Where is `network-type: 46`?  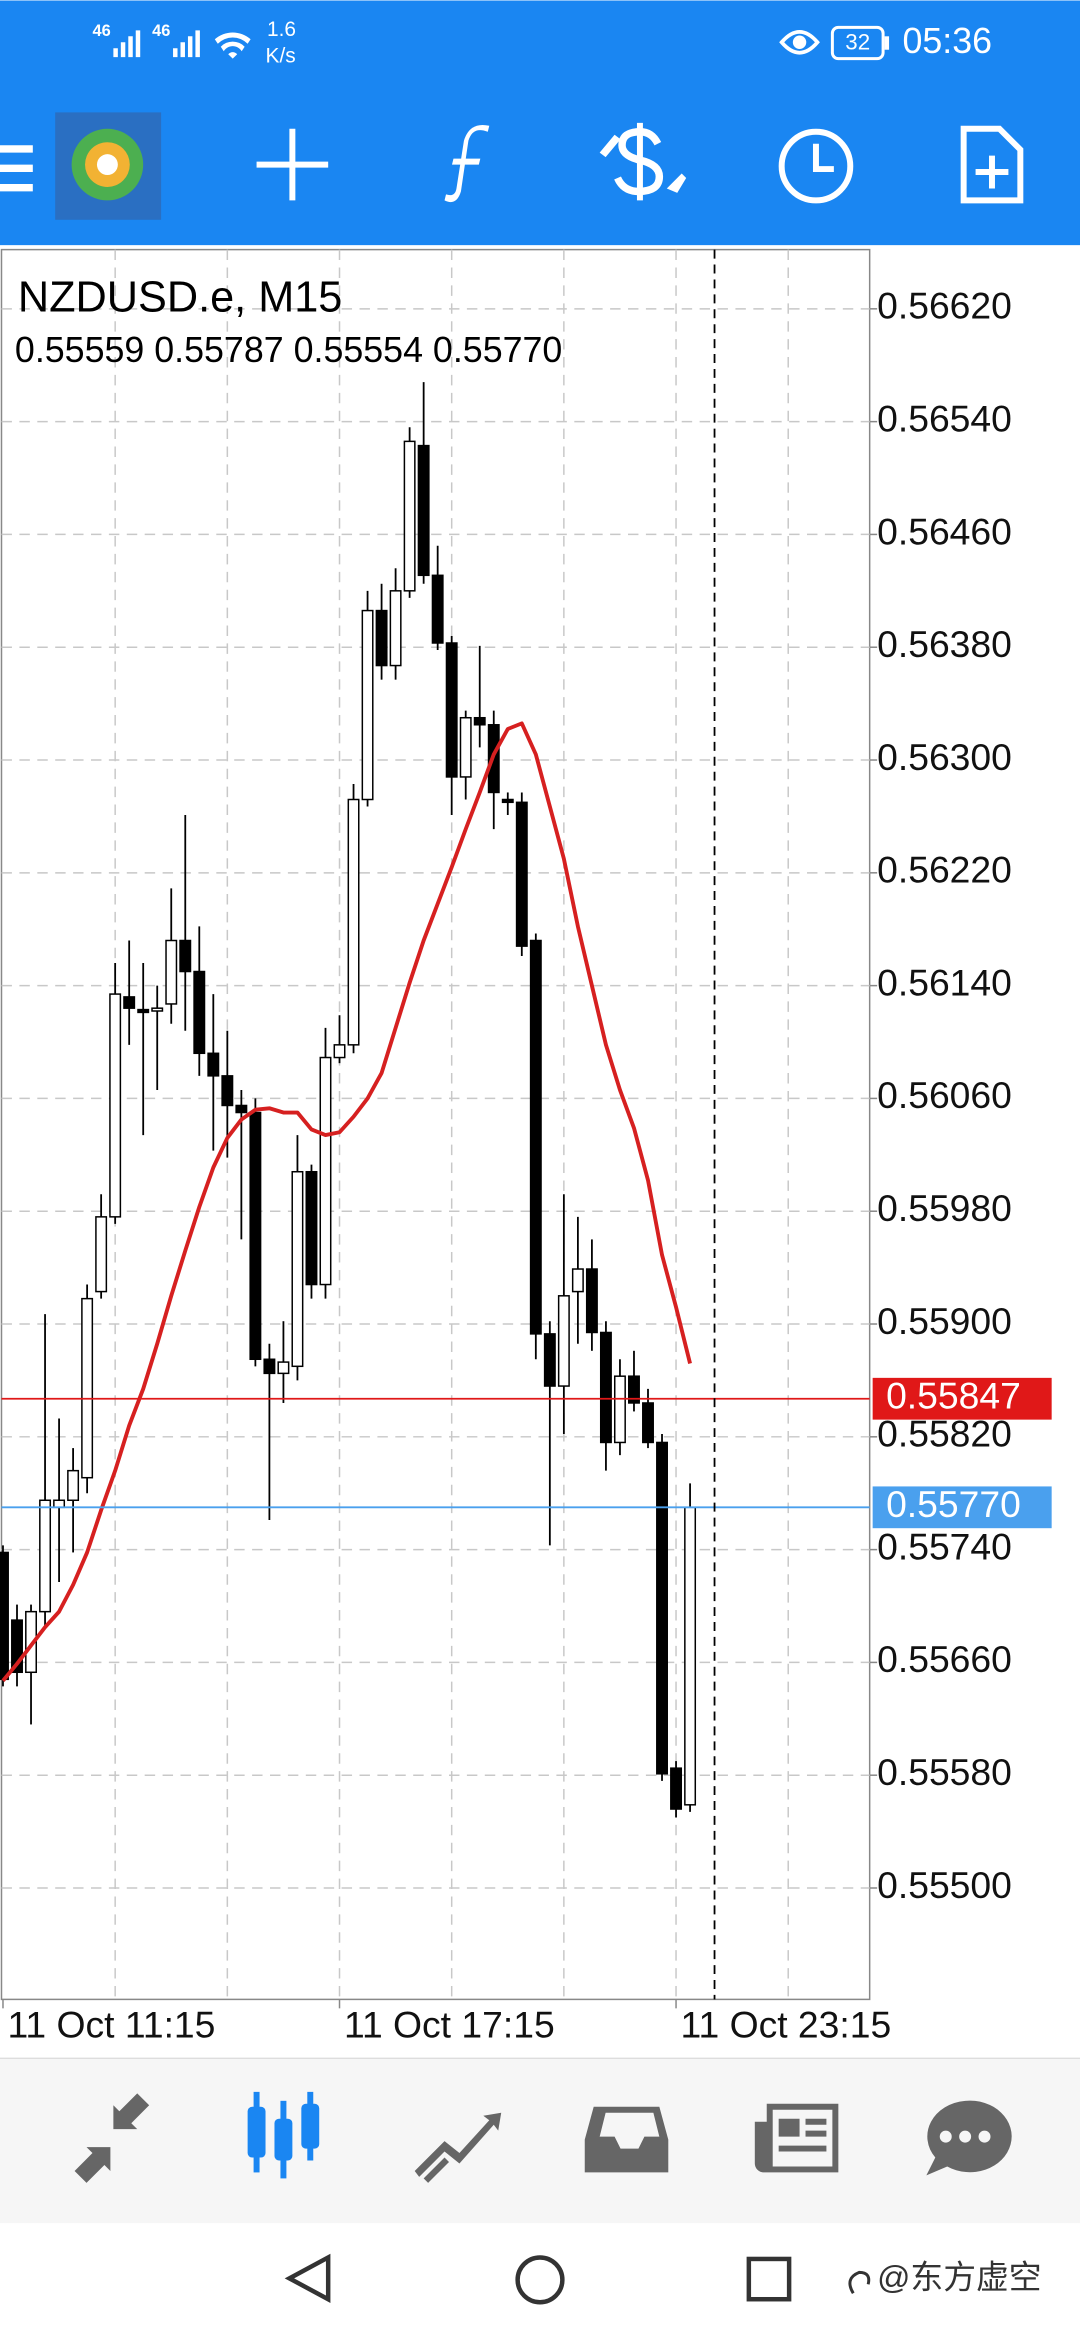 network-type: 46 is located at coordinates (161, 31).